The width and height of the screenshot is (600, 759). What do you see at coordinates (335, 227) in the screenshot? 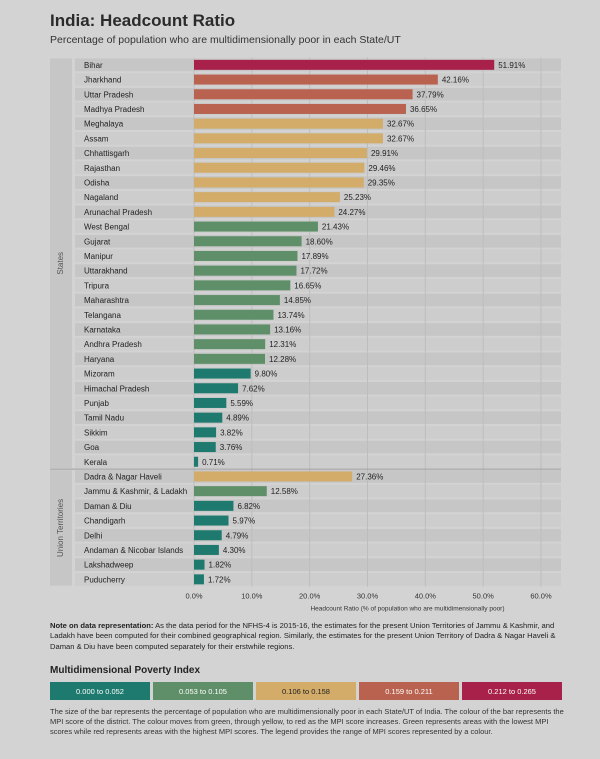
I see `bar-value-label: 21.43%` at bounding box center [335, 227].